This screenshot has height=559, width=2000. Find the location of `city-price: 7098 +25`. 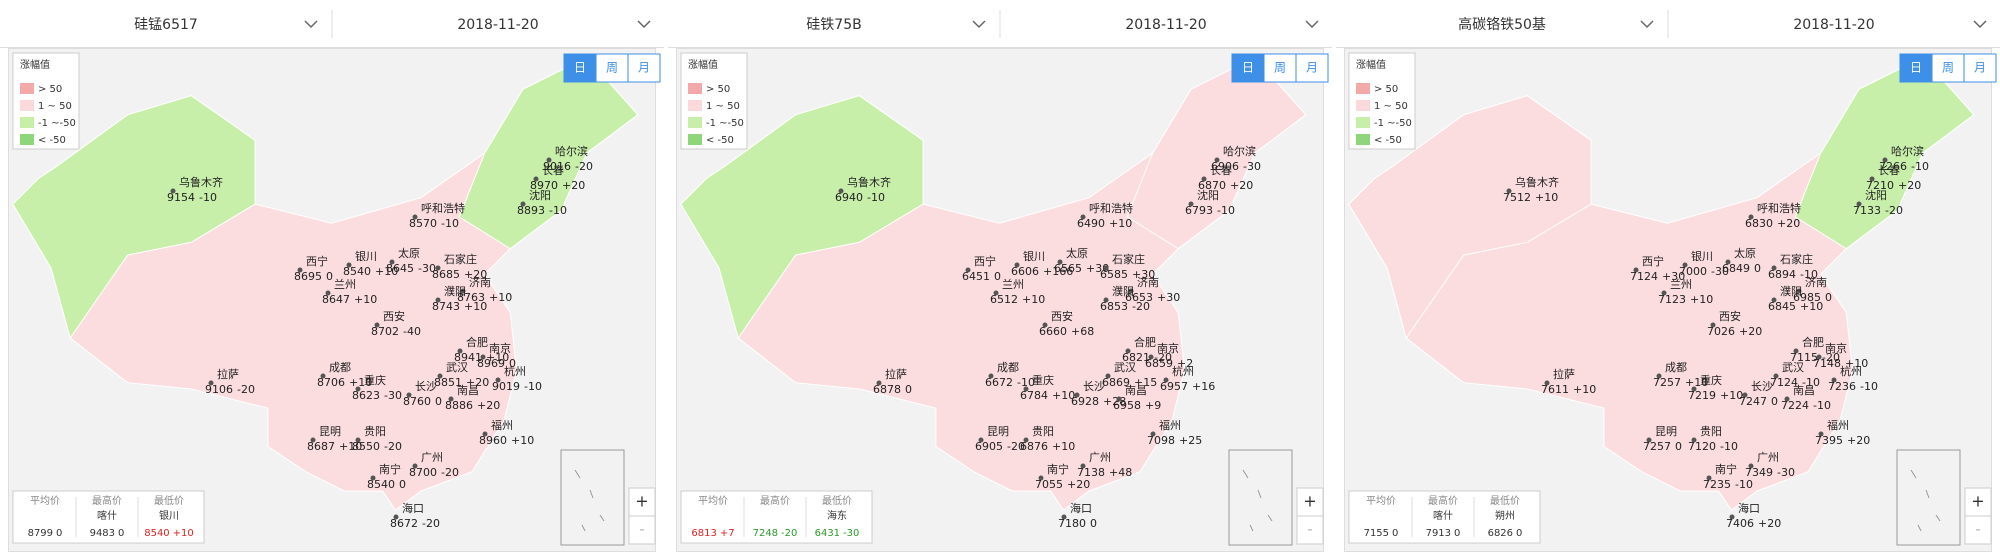

city-price: 7098 +25 is located at coordinates (1174, 440).